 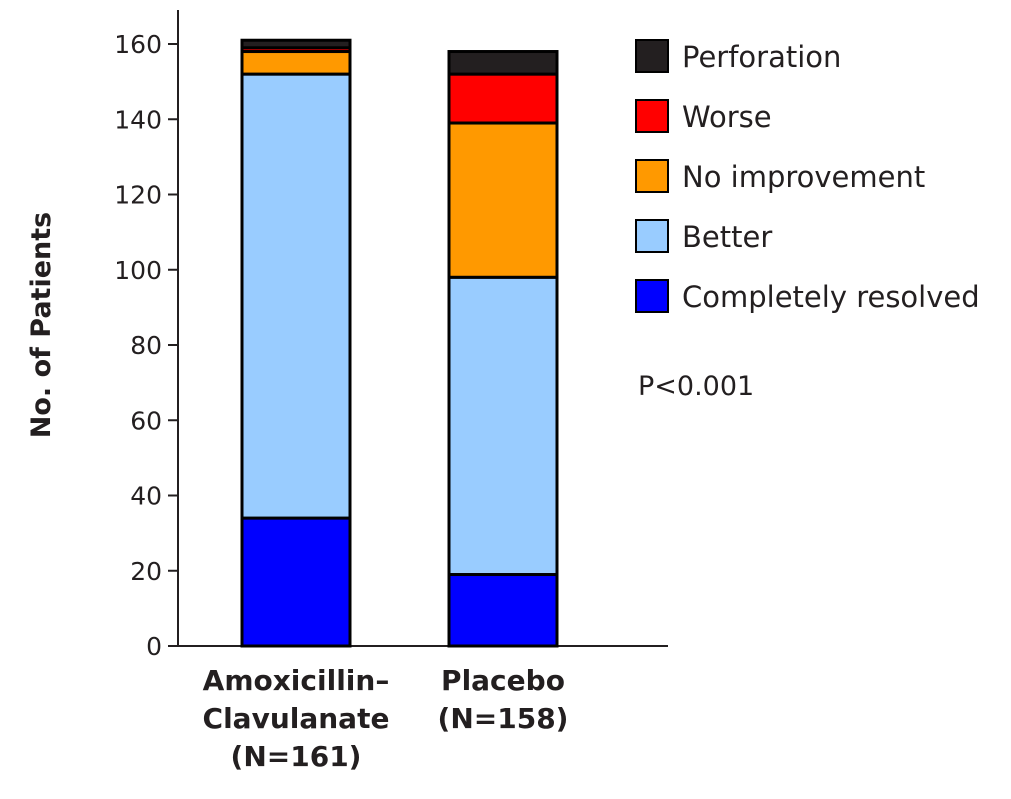 I want to click on category-label: Amoxicillin–, so click(x=296, y=680).